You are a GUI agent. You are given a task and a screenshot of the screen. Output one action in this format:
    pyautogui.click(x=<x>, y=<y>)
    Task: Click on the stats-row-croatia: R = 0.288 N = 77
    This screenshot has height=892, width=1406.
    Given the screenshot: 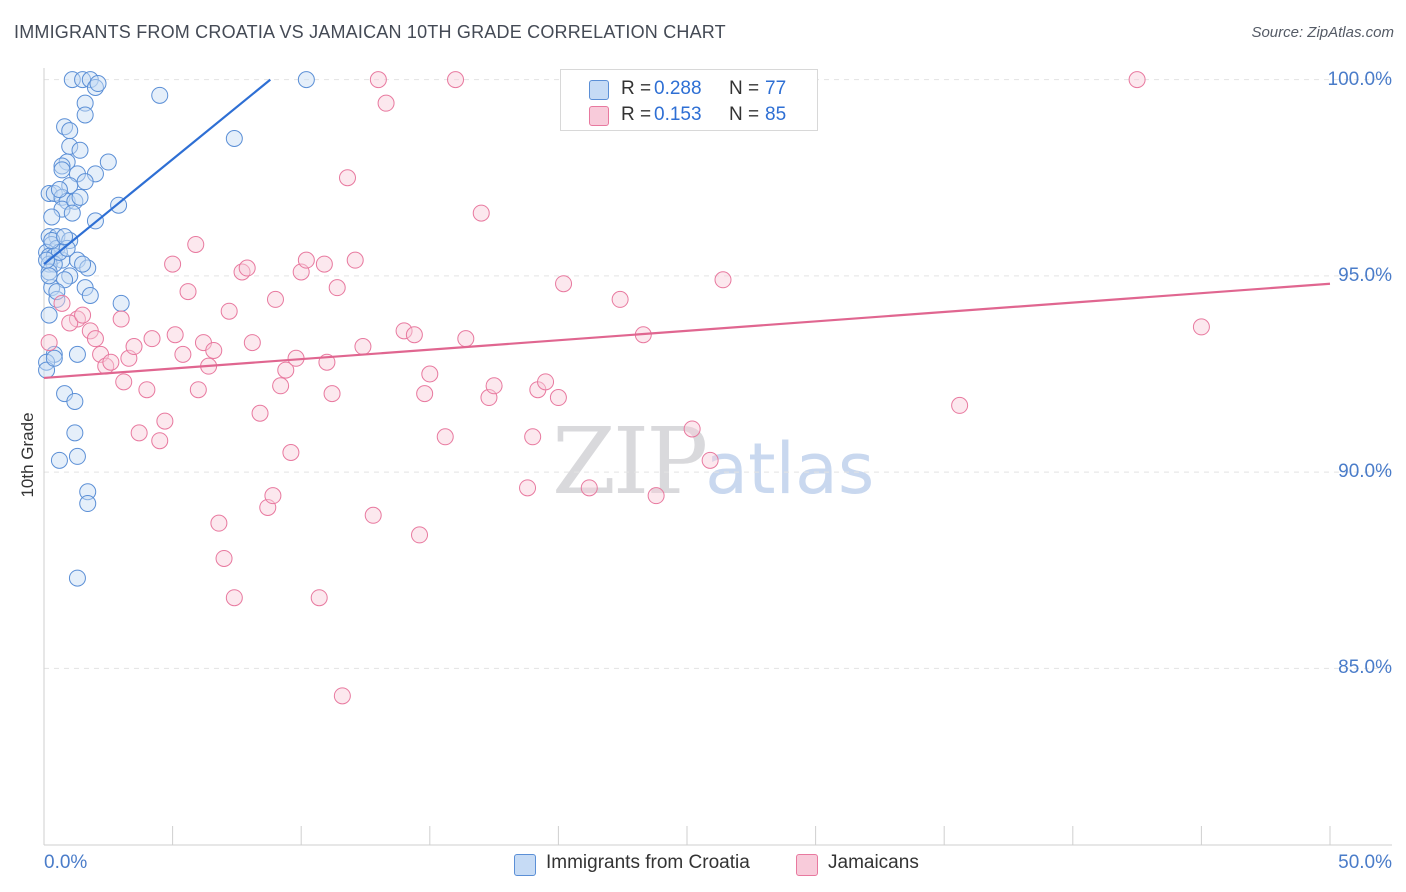 What is the action you would take?
    pyautogui.click(x=689, y=89)
    